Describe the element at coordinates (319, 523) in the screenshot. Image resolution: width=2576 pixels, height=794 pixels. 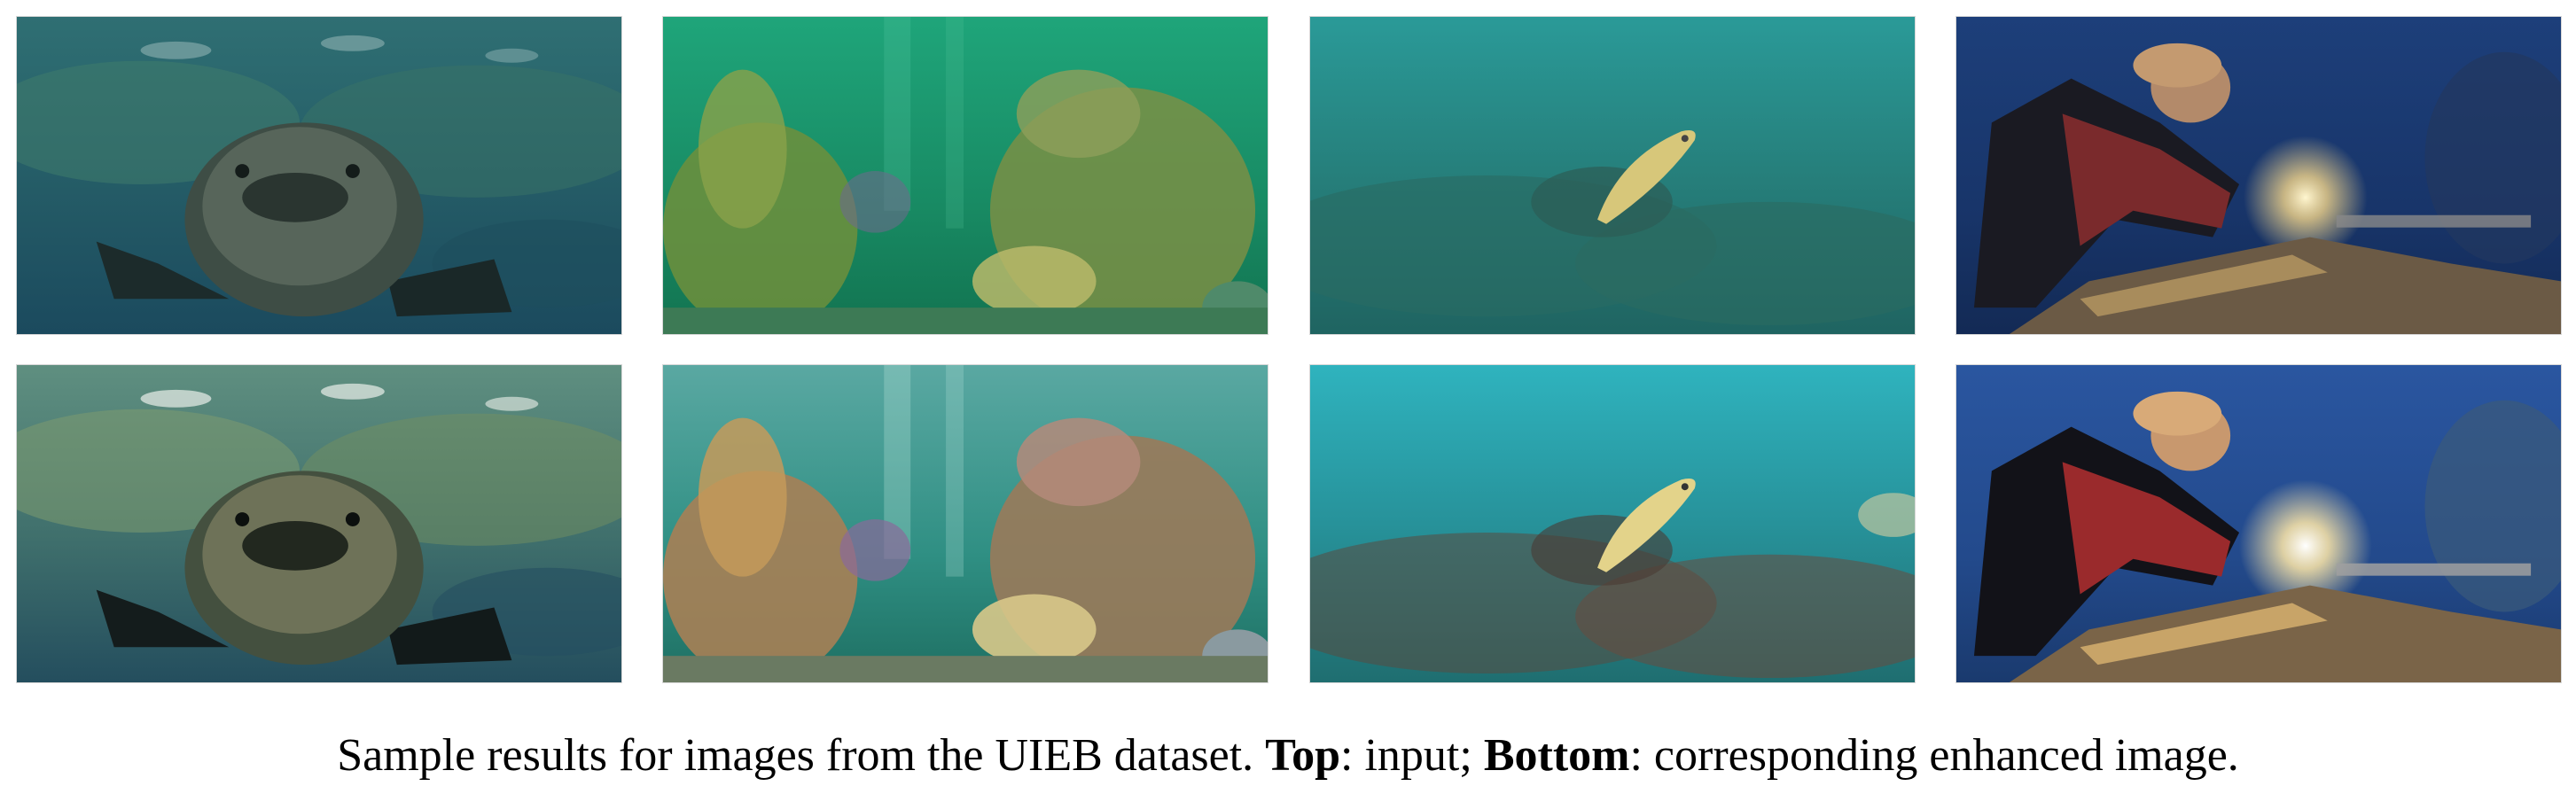
I see `enhanced-image-grouper` at that location.